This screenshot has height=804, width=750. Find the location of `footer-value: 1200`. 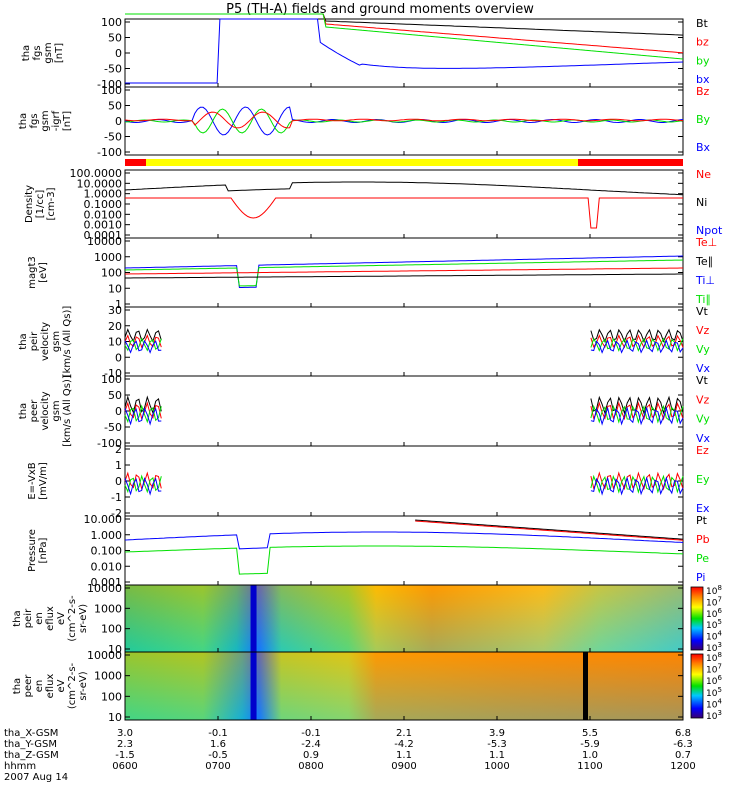

footer-value: 1200 is located at coordinates (682, 766).